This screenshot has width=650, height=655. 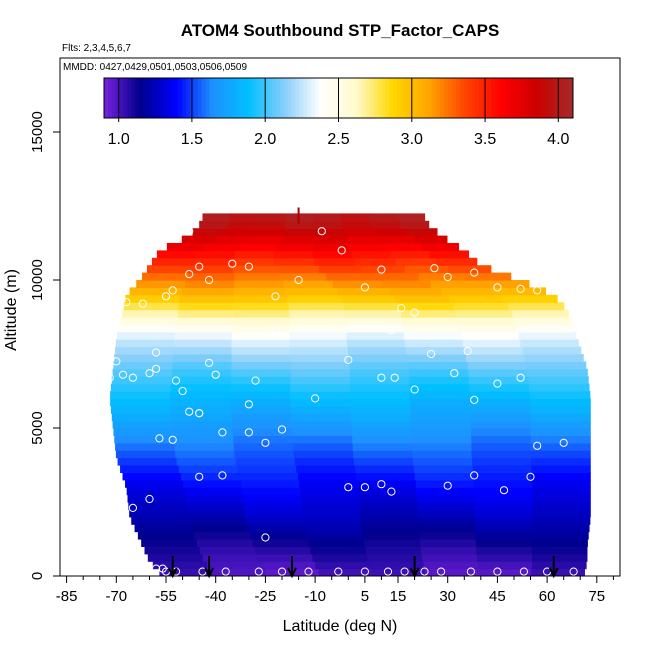 What do you see at coordinates (497, 596) in the screenshot?
I see `x-tick-label: 45` at bounding box center [497, 596].